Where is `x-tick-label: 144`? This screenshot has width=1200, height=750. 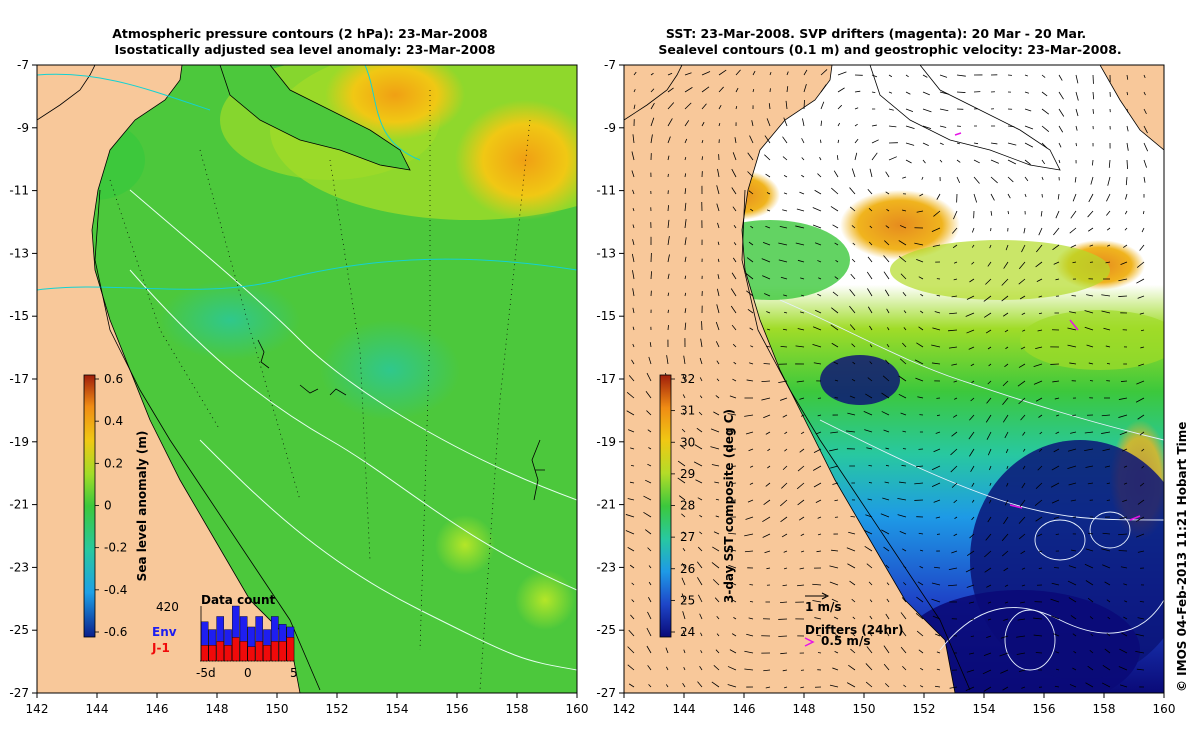
x-tick-label: 144 is located at coordinates (684, 709).